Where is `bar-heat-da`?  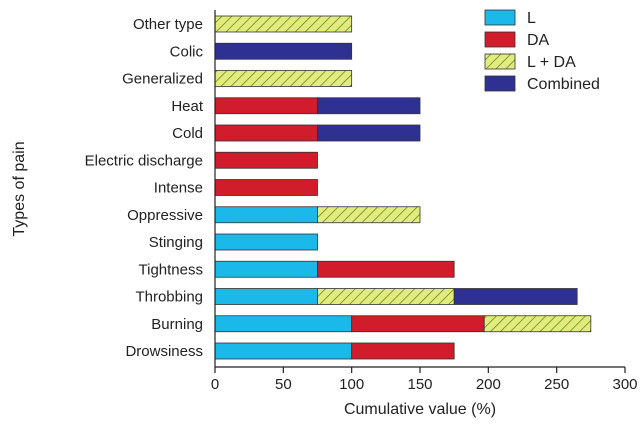 bar-heat-da is located at coordinates (266, 106).